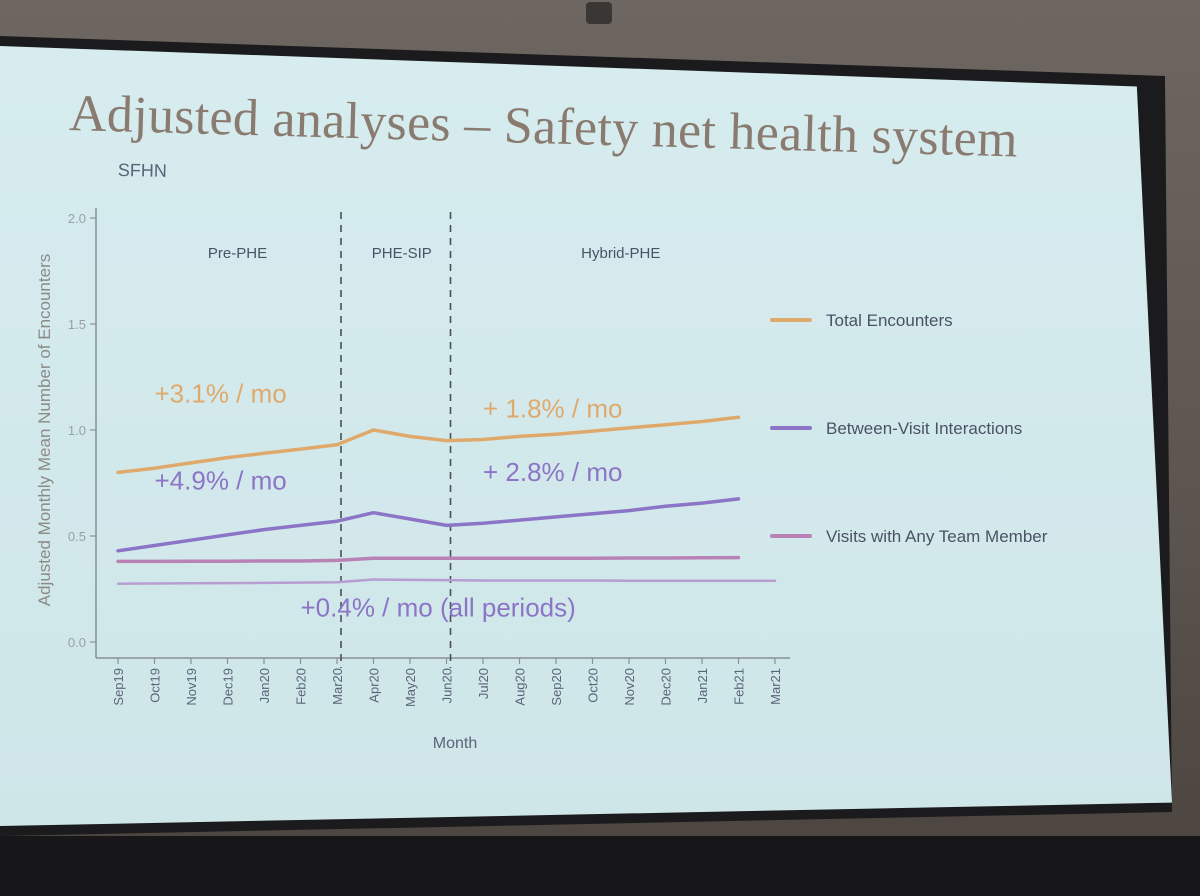  What do you see at coordinates (77, 324) in the screenshot?
I see `y-tick-label: 1.5` at bounding box center [77, 324].